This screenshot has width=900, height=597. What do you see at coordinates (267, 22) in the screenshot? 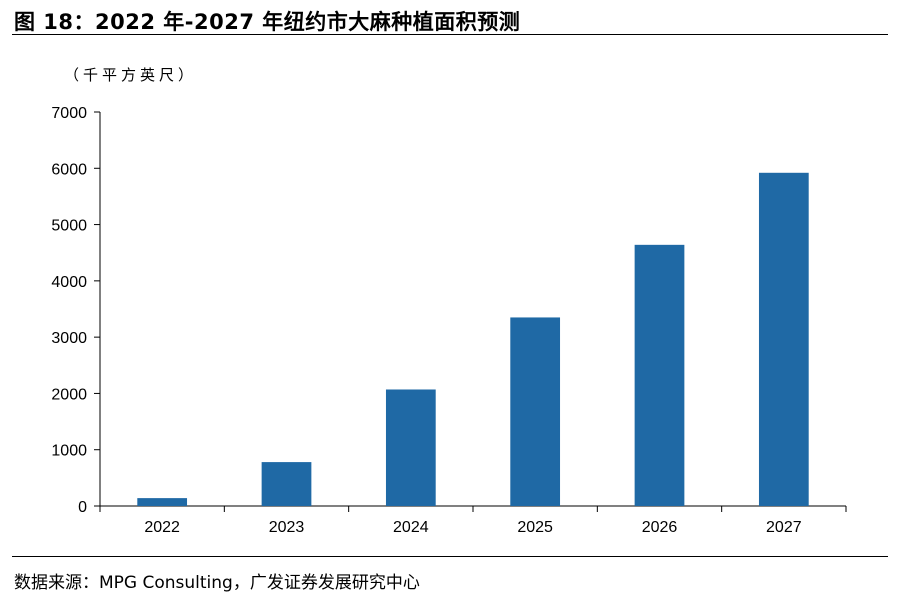
I see `figure-title: 图 18：2022 年-2027 年纽约市大麻种植面积预测` at bounding box center [267, 22].